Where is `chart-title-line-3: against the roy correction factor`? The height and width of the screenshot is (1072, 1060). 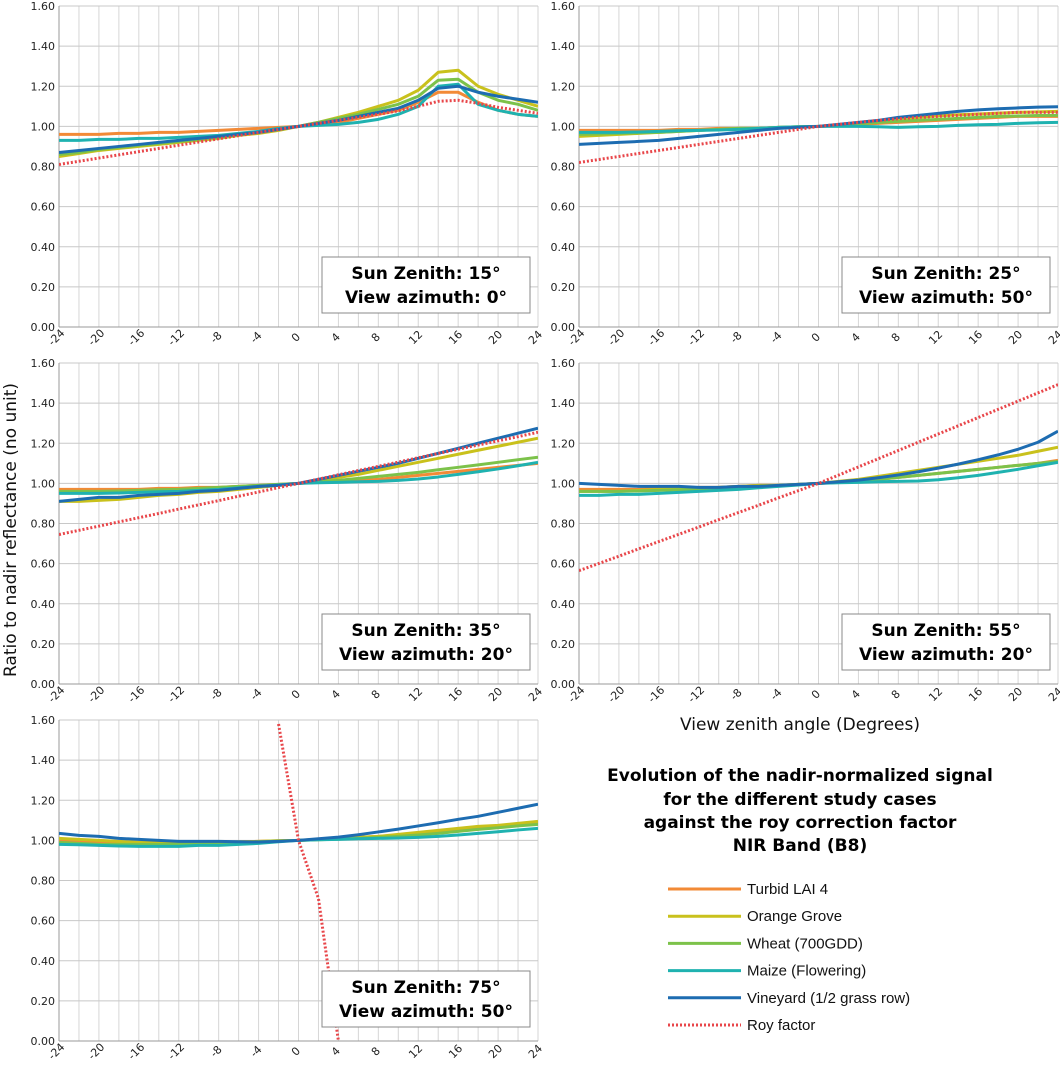 chart-title-line-3: against the roy correction factor is located at coordinates (800, 823).